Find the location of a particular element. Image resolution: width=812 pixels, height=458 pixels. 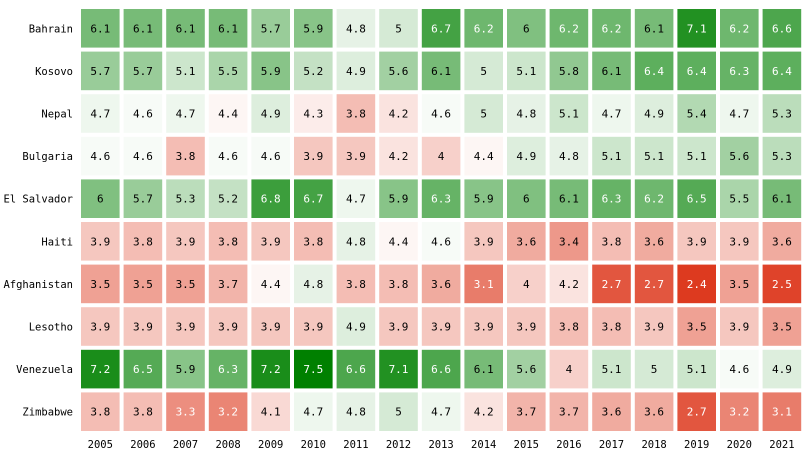

cell-value-label: 3.5 is located at coordinates (697, 327).